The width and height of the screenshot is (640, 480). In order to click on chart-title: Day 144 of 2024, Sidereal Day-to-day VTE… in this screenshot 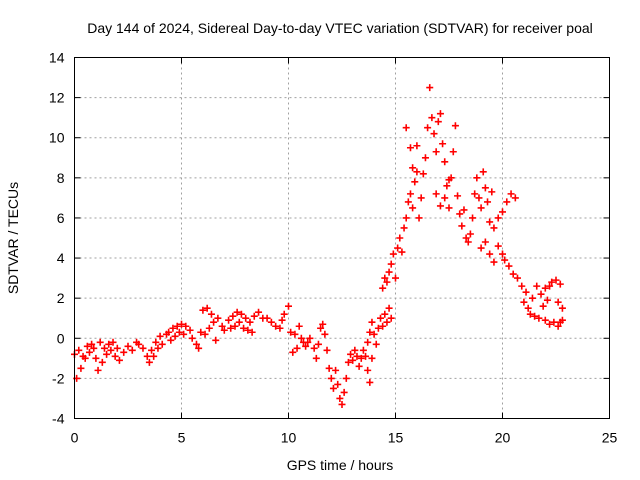, I will do `click(340, 28)`.